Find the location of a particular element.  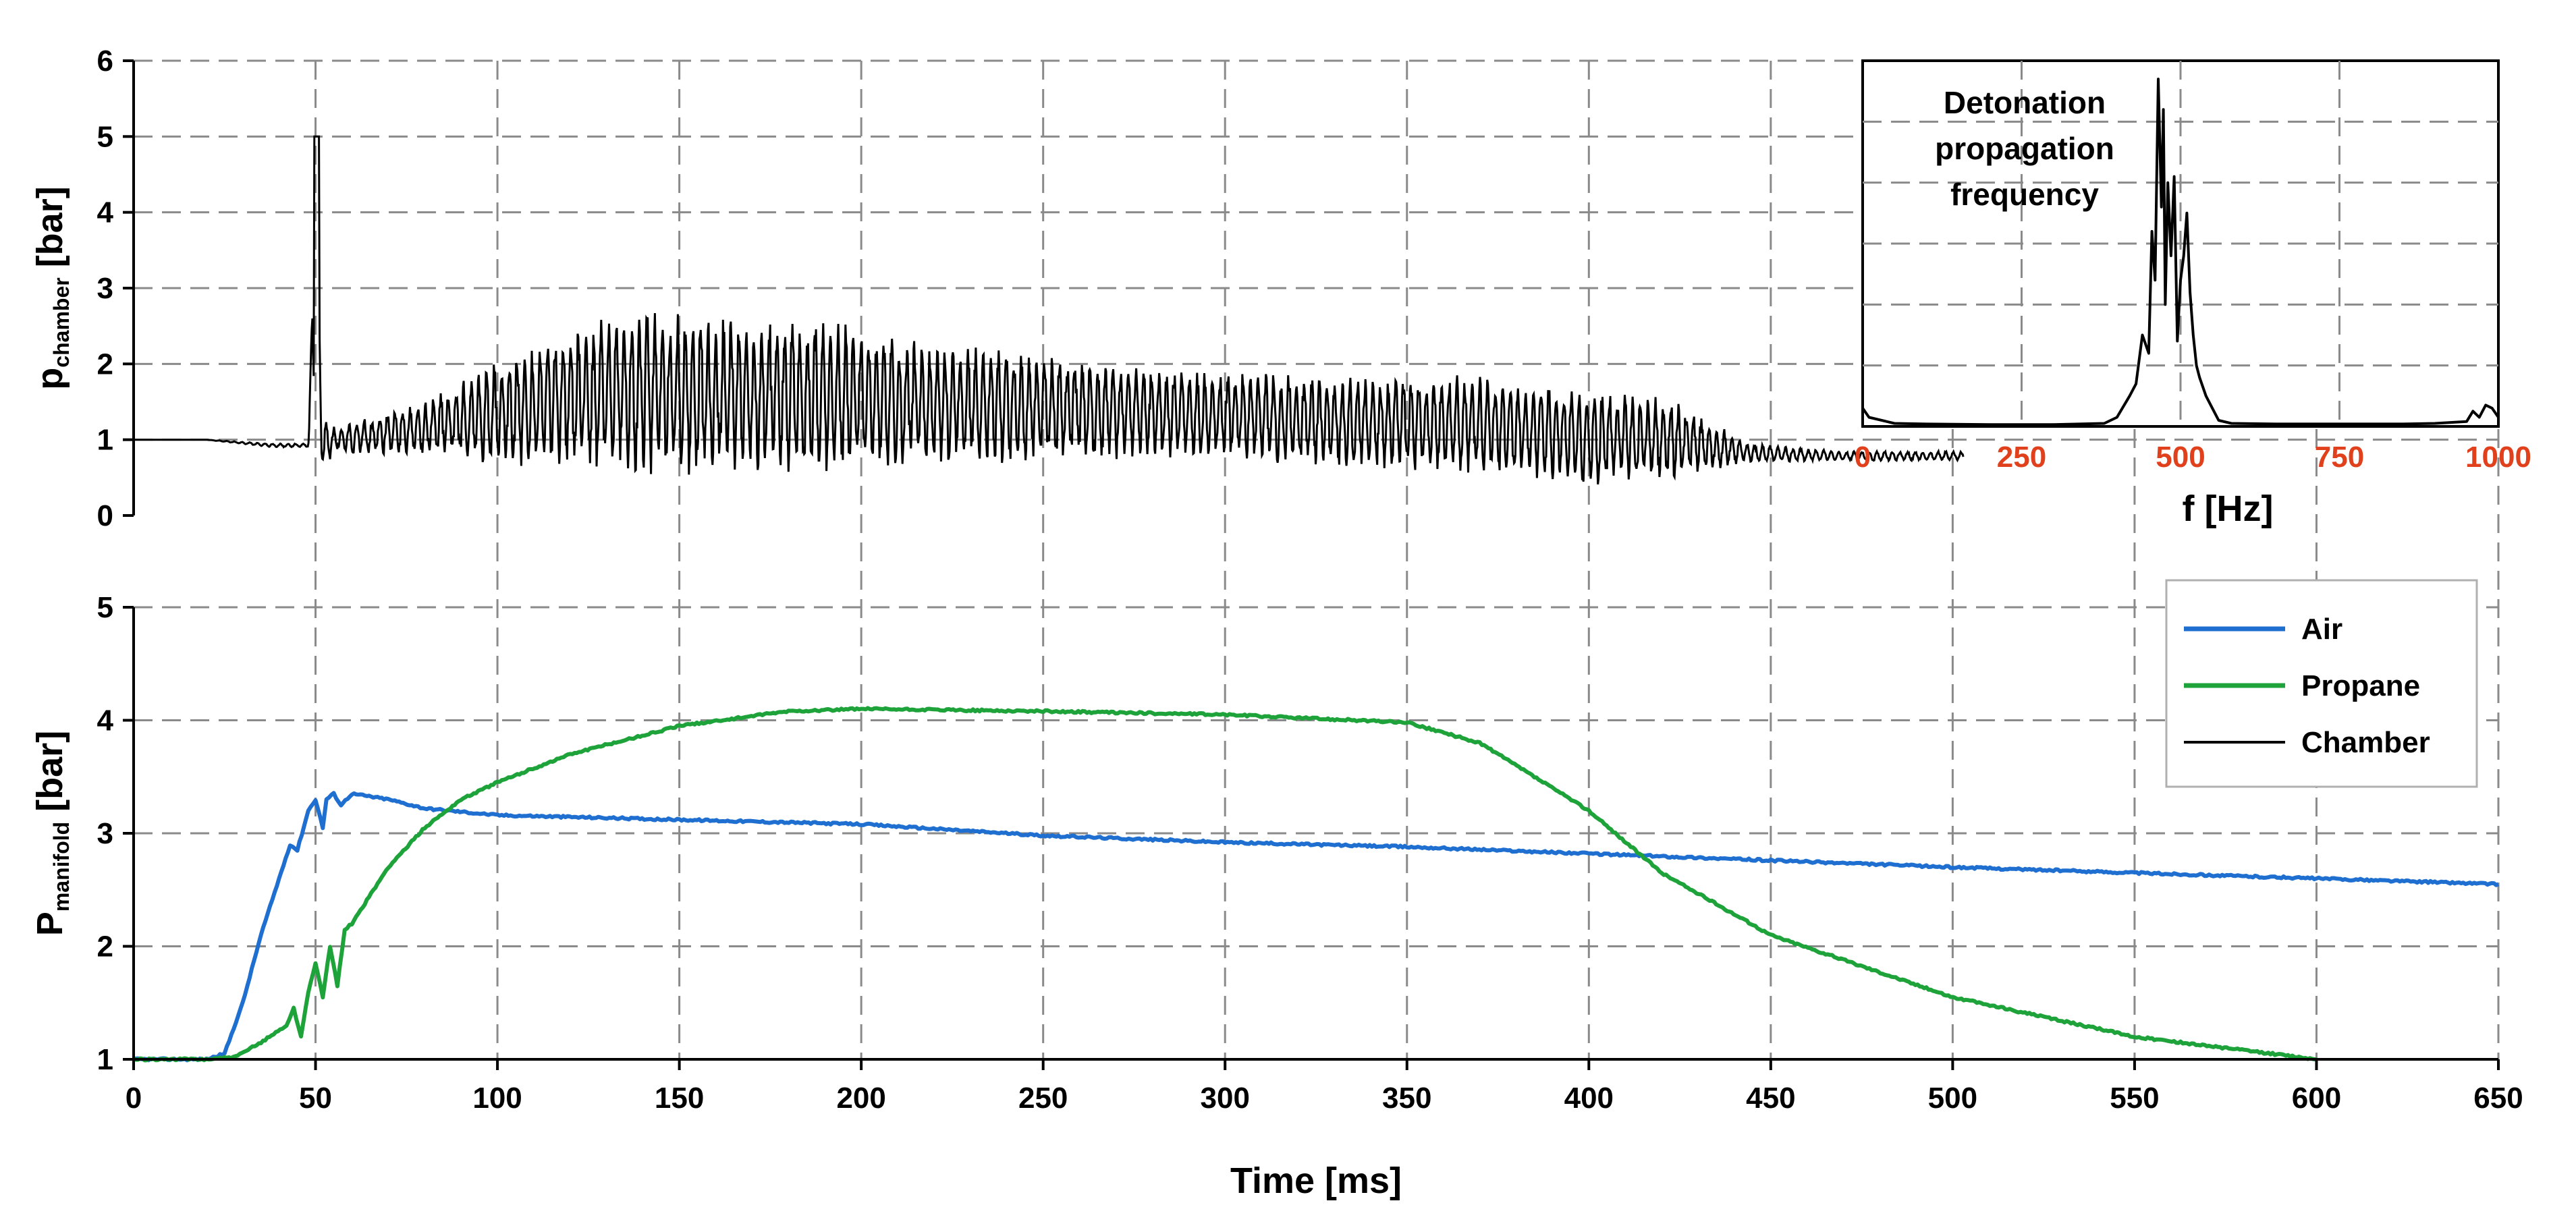

ytick-label-top: 1 is located at coordinates (105, 441).